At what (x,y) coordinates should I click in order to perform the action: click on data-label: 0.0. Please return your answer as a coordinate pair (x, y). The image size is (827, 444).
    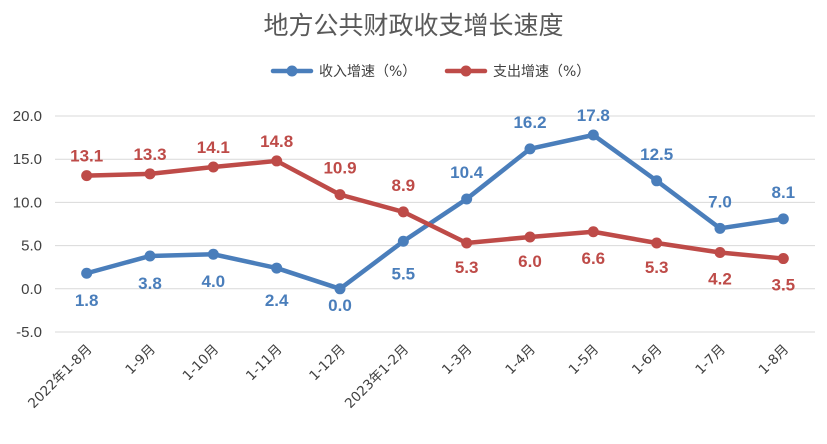
    Looking at the image, I should click on (340, 305).